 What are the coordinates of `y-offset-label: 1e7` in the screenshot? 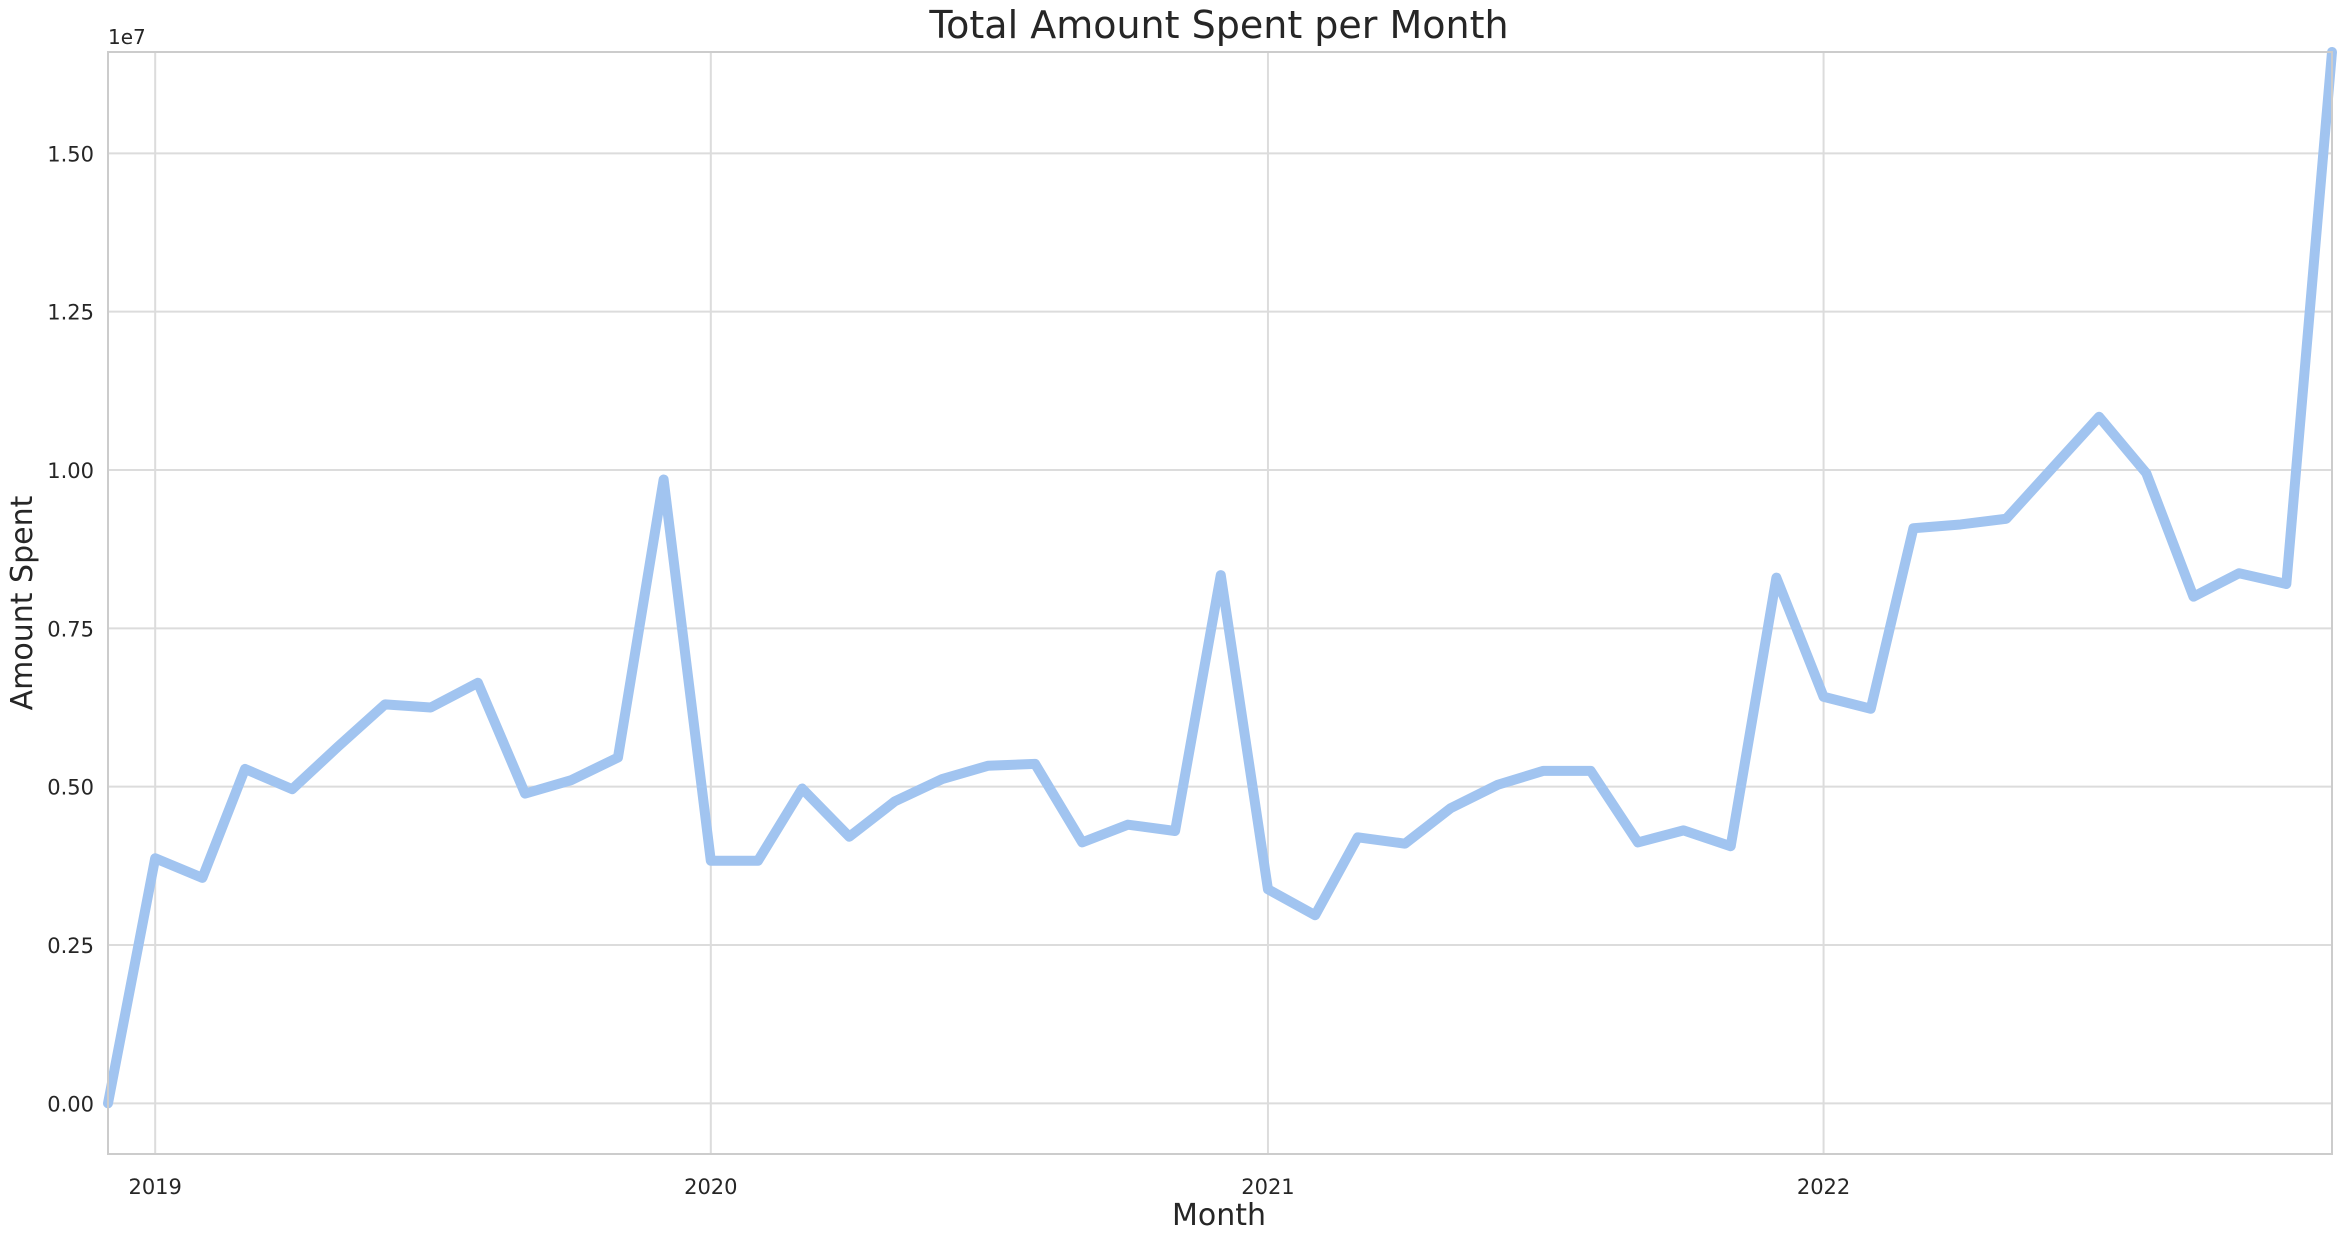 It's located at (127, 37).